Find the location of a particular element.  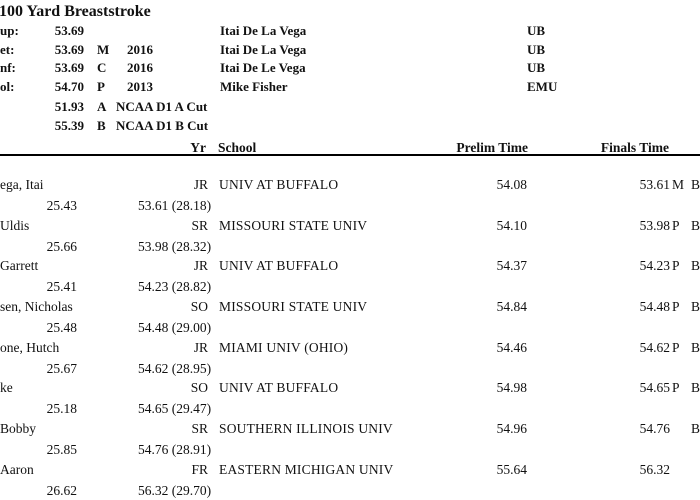

split-50: 25.67 is located at coordinates (61, 368).